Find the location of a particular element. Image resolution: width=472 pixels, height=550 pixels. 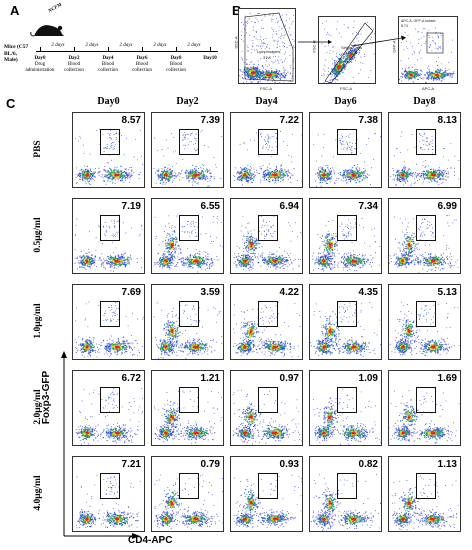

timeline-day-label: Day10 is located at coordinates (210, 59).